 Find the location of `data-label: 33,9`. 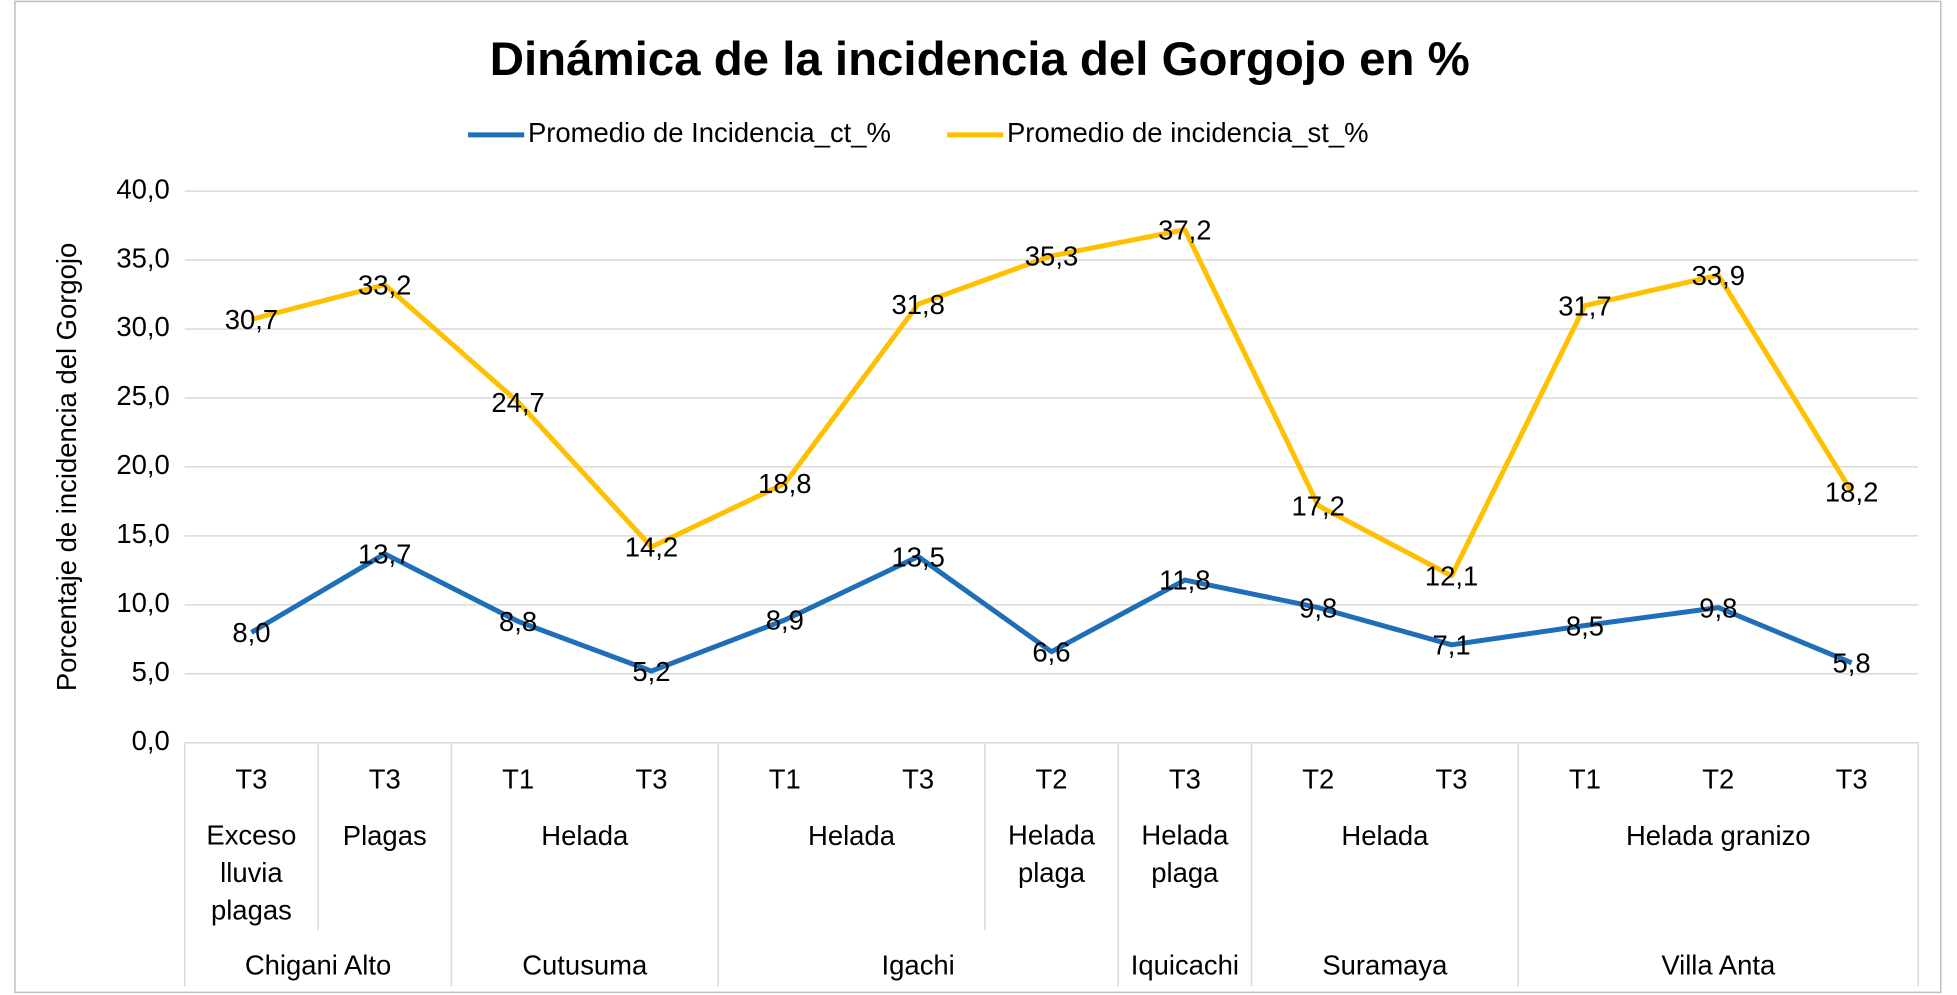

data-label: 33,9 is located at coordinates (1718, 275).